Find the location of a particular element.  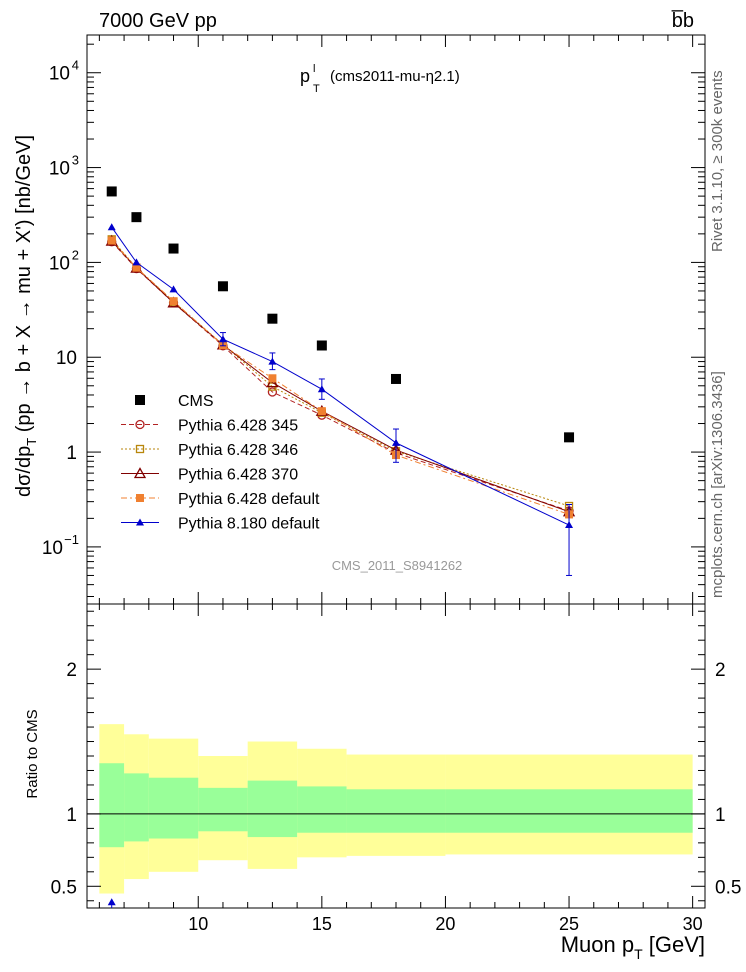

y-tick-exponent: 4 is located at coordinates (75, 65).